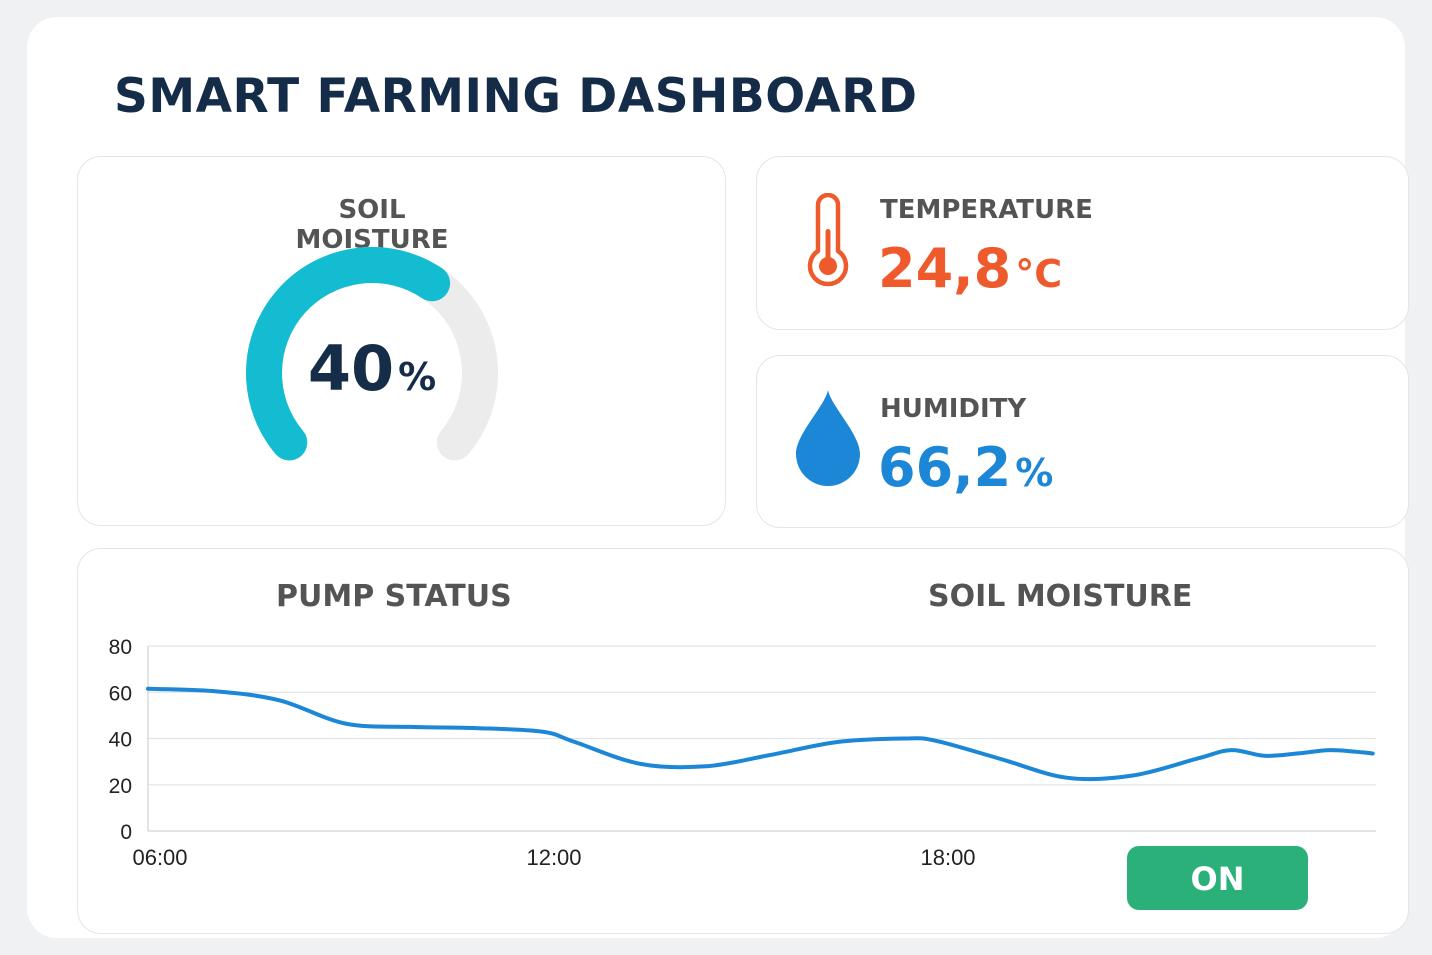 The width and height of the screenshot is (1432, 955). Describe the element at coordinates (1034, 473) in the screenshot. I see `humidity-unit: %` at that location.